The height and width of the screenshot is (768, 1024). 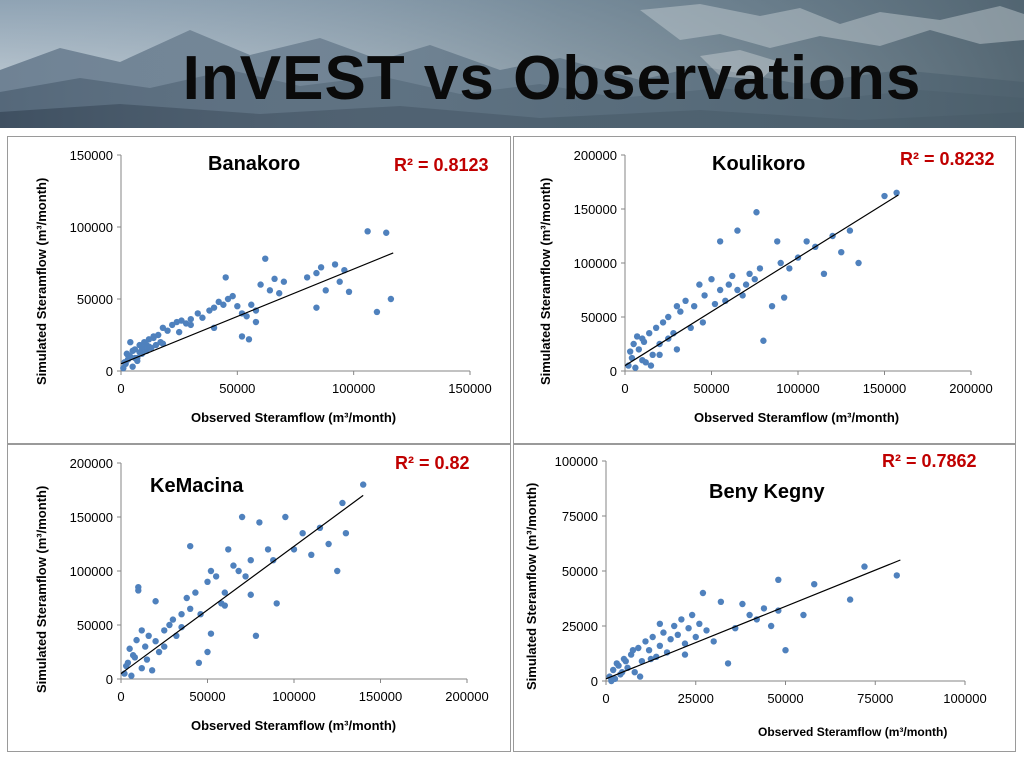 What do you see at coordinates (595, 209) in the screenshot?
I see `y-tick-label: 150000` at bounding box center [595, 209].